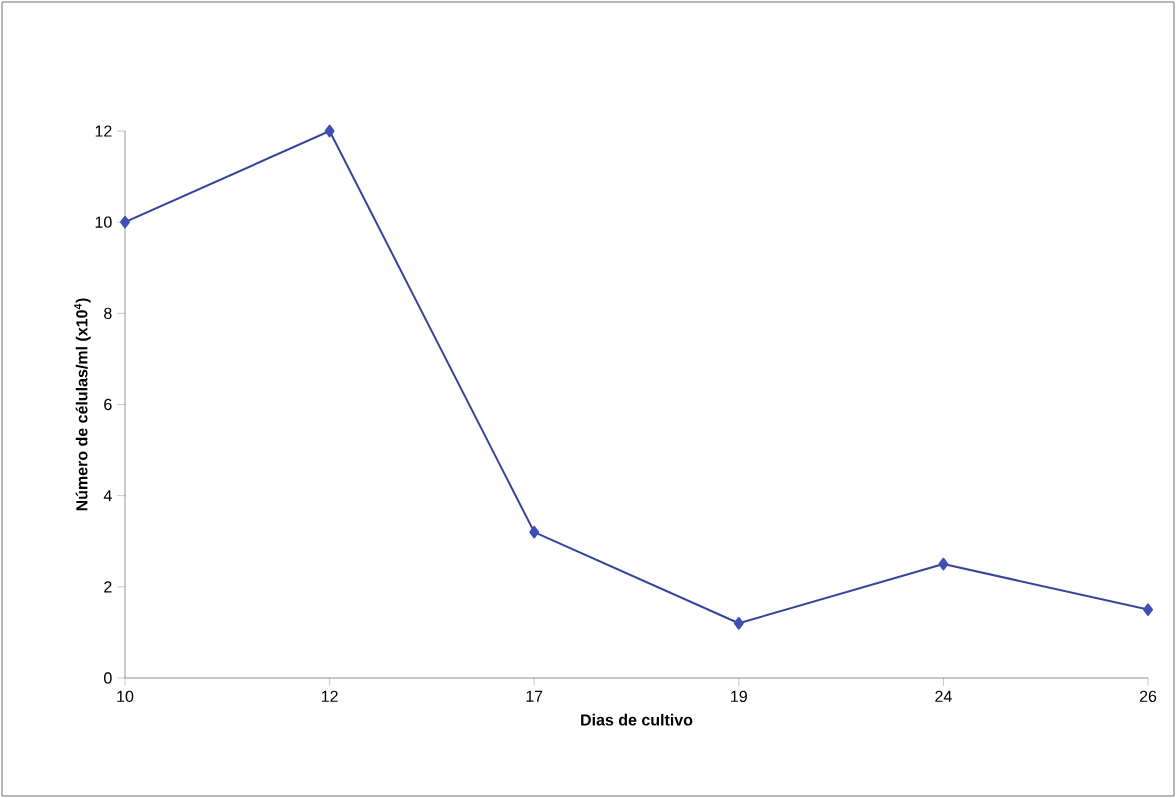  I want to click on x-tick-label: 19, so click(739, 696).